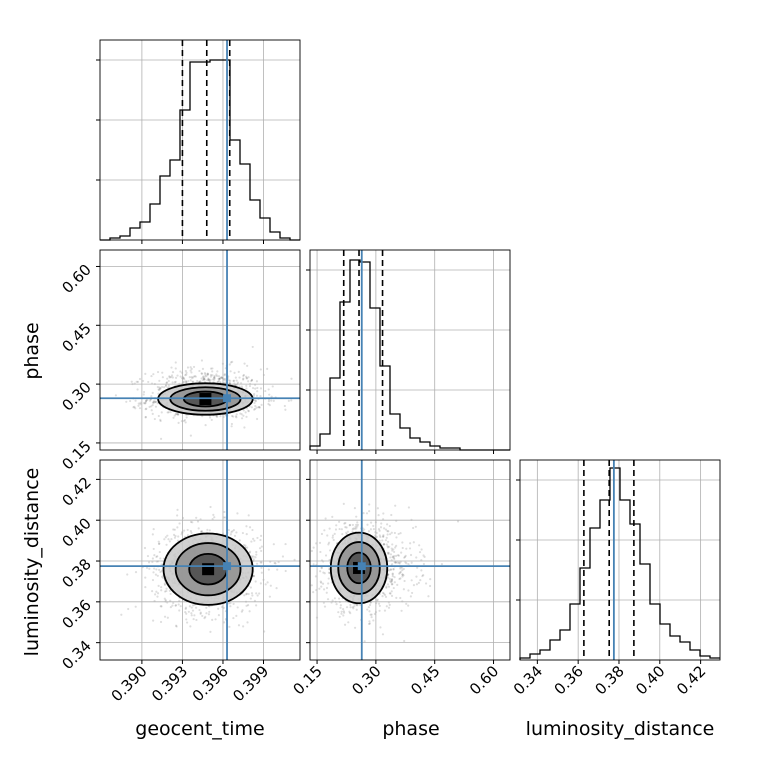  Describe the element at coordinates (200, 150) in the screenshot. I see `histogram-geocent-time` at that location.